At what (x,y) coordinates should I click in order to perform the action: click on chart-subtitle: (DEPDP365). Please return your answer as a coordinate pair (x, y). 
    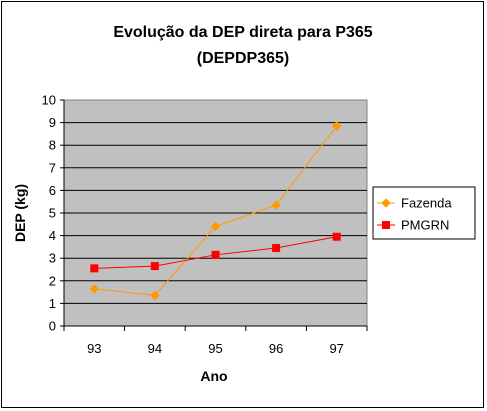
    Looking at the image, I should click on (243, 58).